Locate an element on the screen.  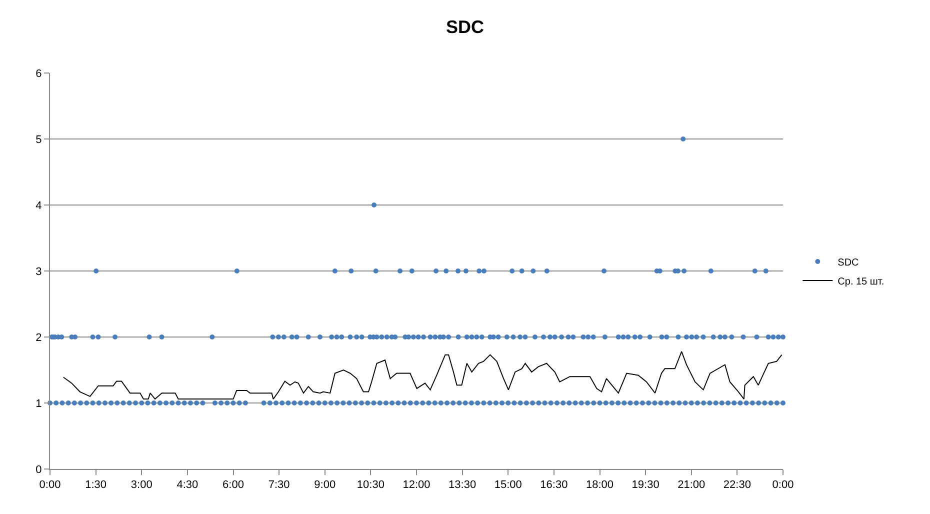
x-tick-label: 7:30 is located at coordinates (279, 485).